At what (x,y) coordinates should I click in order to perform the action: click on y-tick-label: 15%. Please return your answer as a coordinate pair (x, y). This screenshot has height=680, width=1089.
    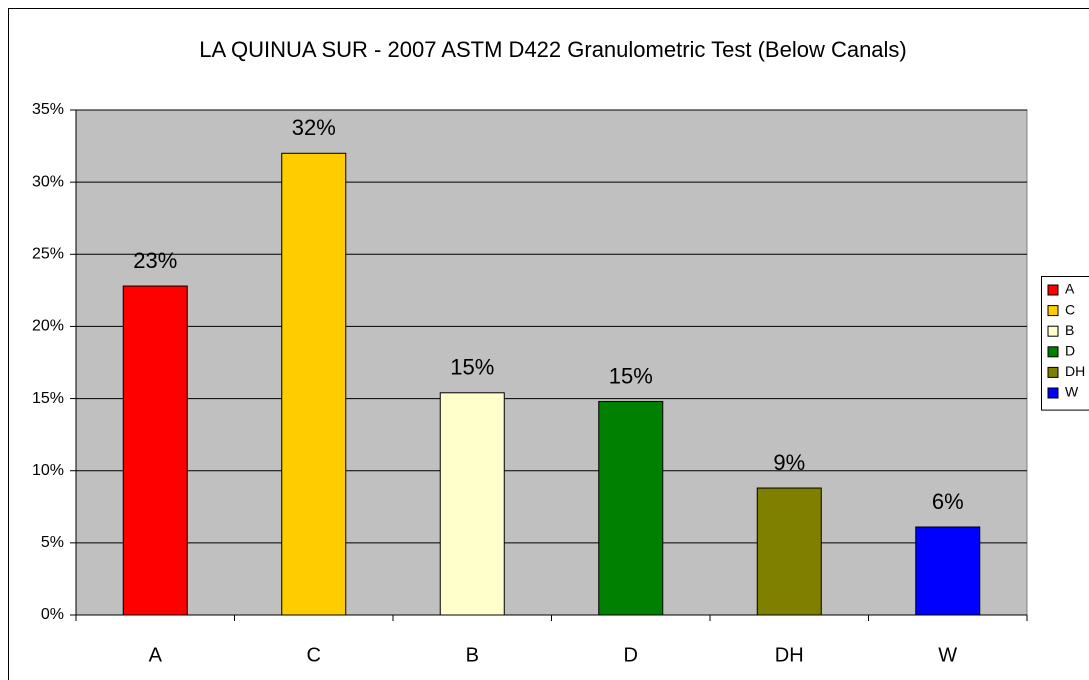
    Looking at the image, I should click on (48, 398).